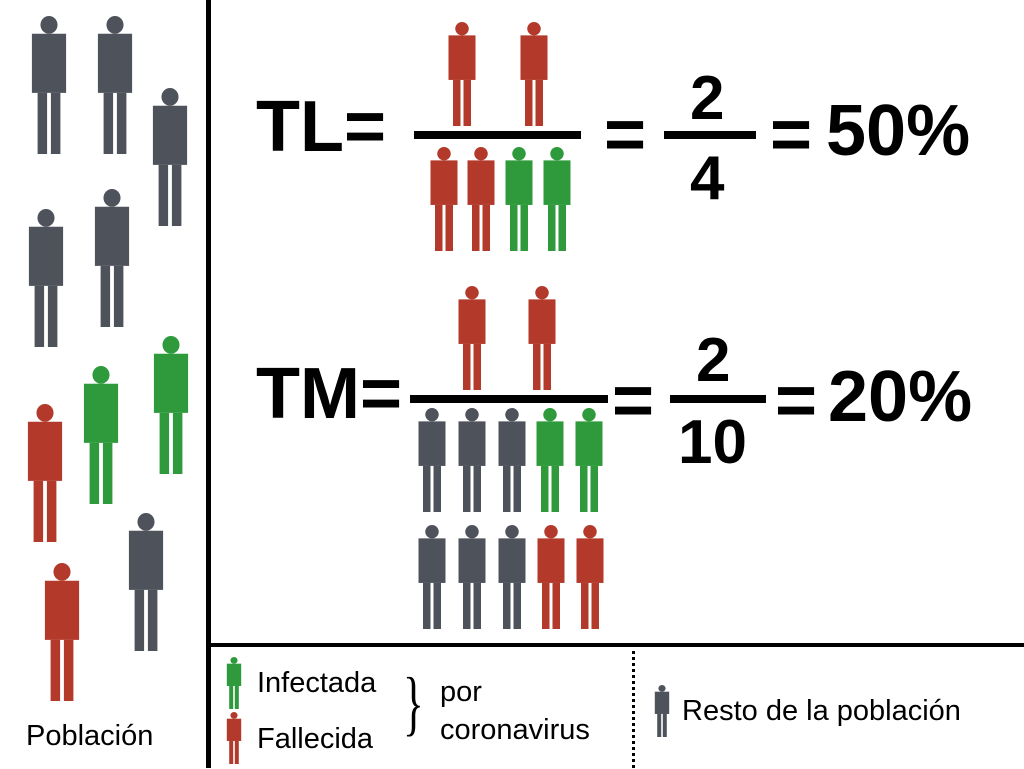 This screenshot has width=1024, height=769. Describe the element at coordinates (515, 730) in the screenshot. I see `legend-coronavirus-label: coronavirus` at that location.